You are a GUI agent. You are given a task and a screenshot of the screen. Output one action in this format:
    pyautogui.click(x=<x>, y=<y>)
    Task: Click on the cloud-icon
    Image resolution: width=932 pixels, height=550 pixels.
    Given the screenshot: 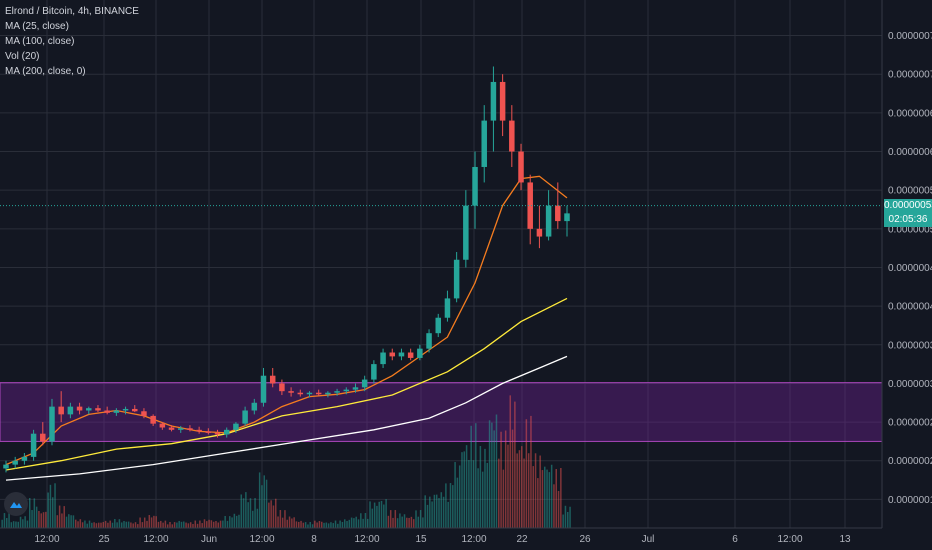 What is the action you would take?
    pyautogui.click(x=16, y=505)
    